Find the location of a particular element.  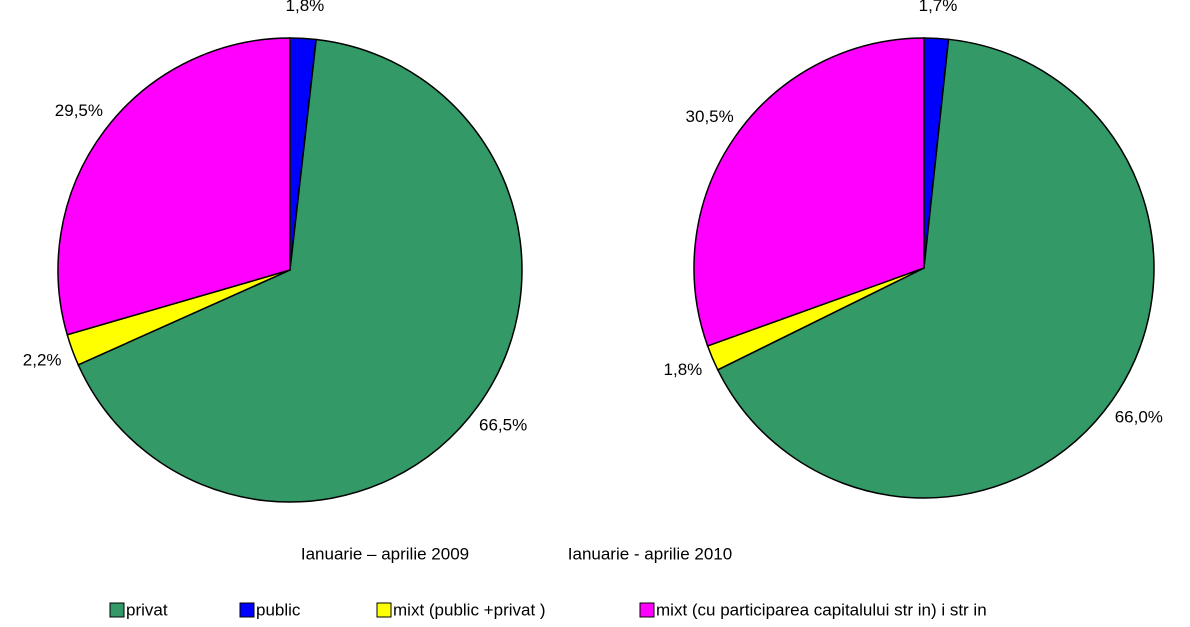

chart-title: Ianuarie - aprilie 2010 is located at coordinates (650, 553).